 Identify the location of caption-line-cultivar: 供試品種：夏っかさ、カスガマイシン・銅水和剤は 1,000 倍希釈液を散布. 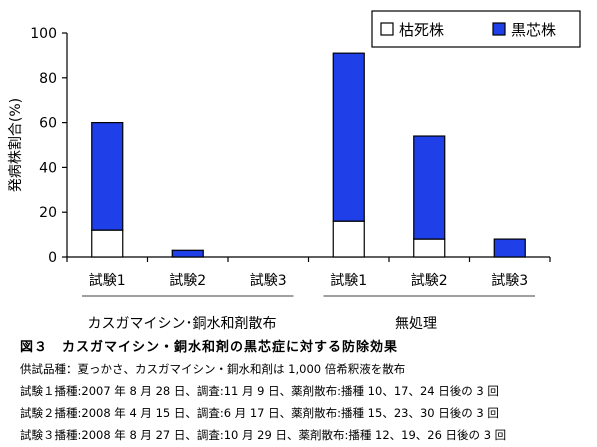
(213, 369).